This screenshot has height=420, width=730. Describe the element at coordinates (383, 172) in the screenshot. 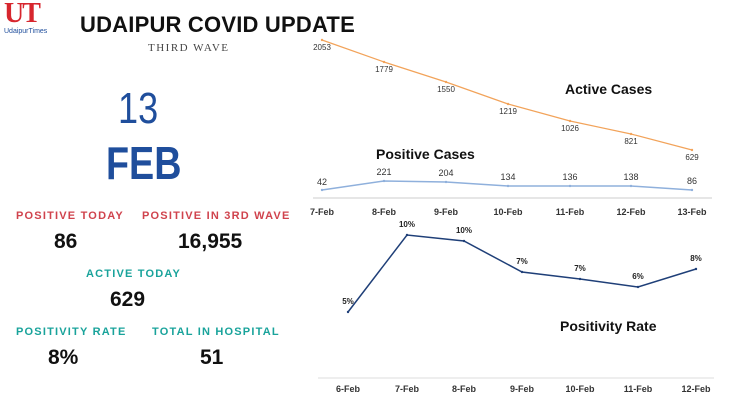

I see `data-label: 221` at that location.